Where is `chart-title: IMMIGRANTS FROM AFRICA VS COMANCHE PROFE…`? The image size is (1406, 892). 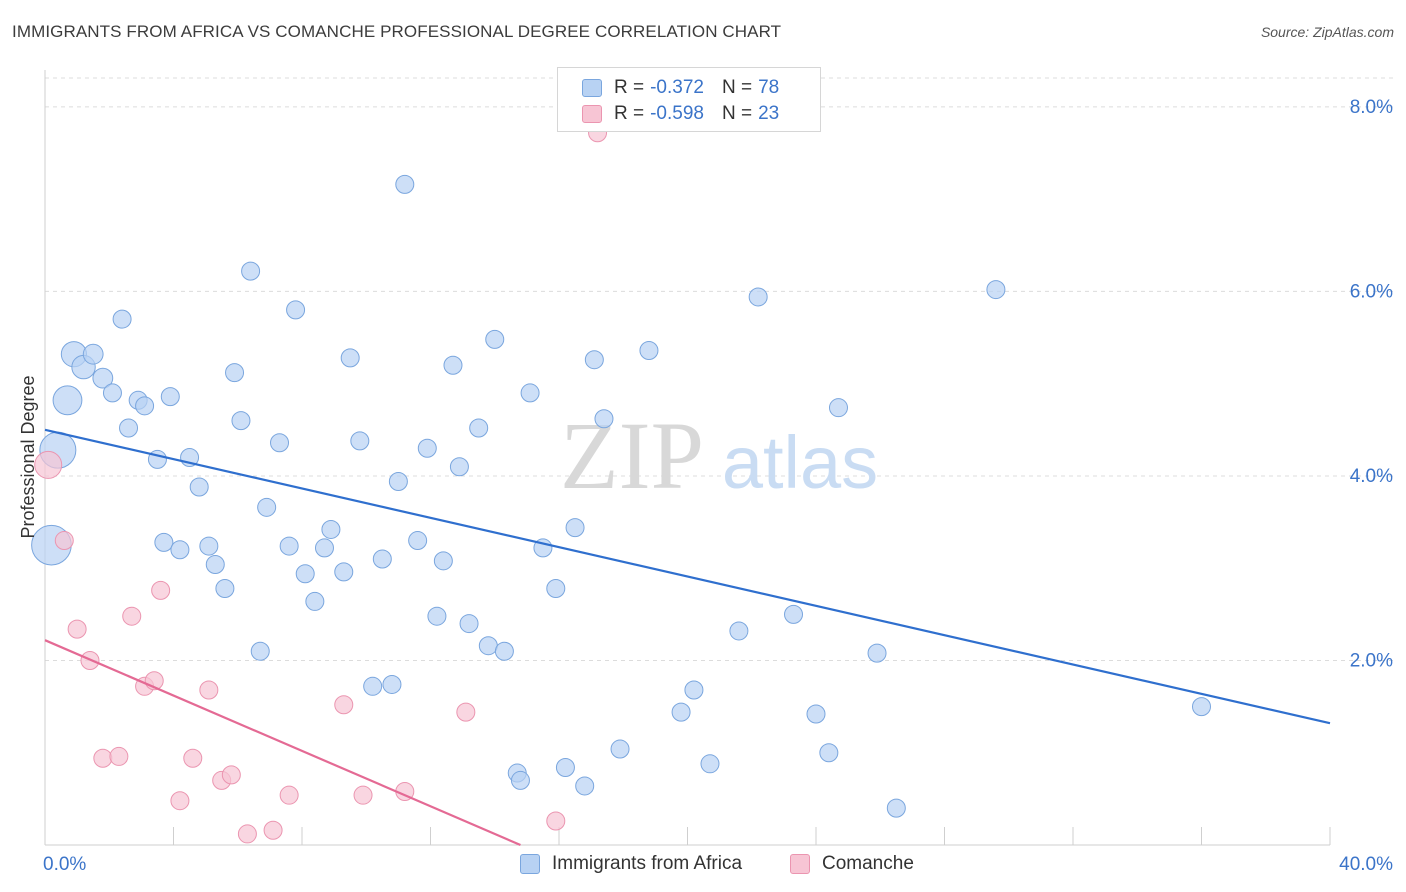 chart-title: IMMIGRANTS FROM AFRICA VS COMANCHE PROFE… is located at coordinates (397, 31).